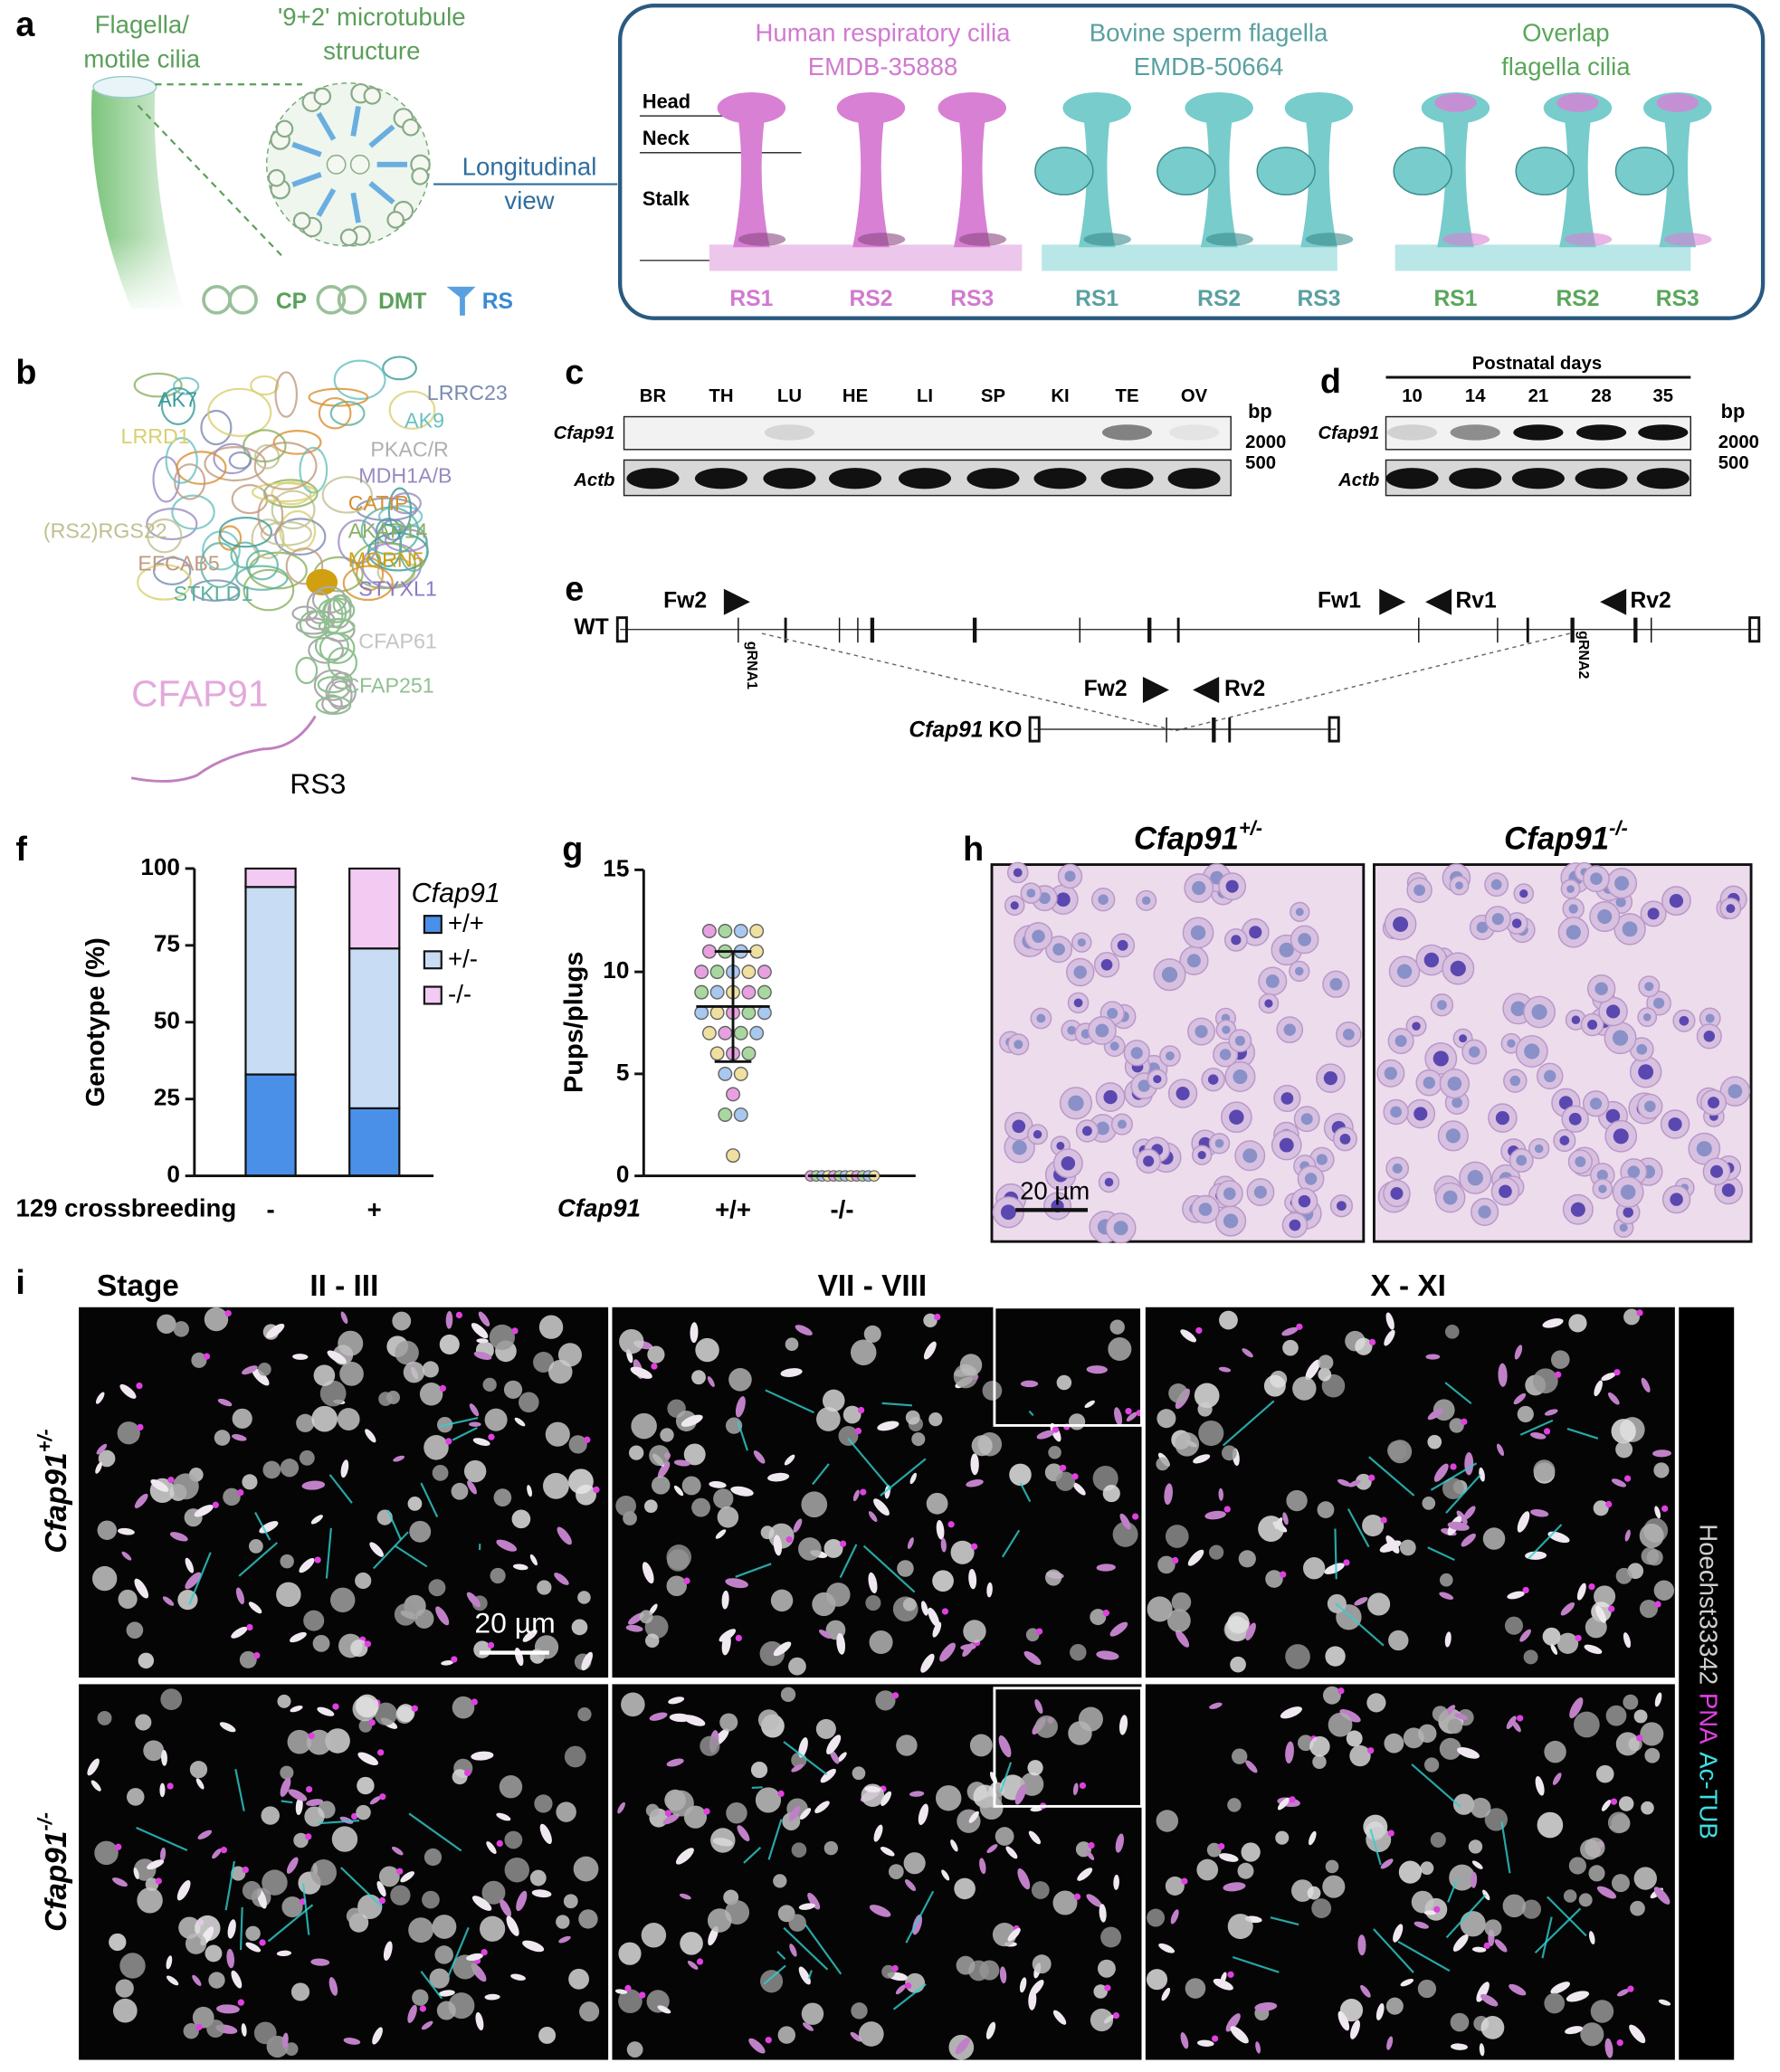  Describe the element at coordinates (1260, 463) in the screenshot. I see `marker-label: 500` at that location.